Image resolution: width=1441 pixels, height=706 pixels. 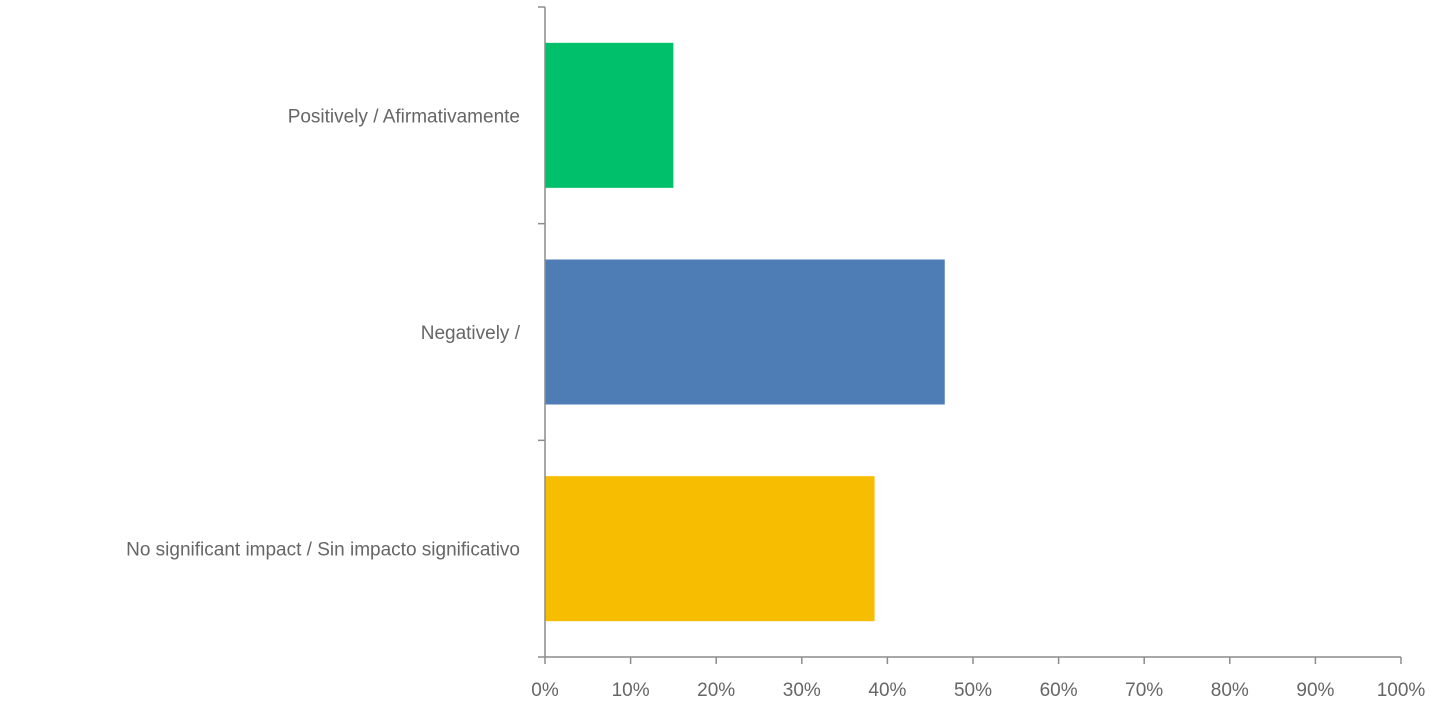 I want to click on y-axis-ticks, so click(x=541, y=332).